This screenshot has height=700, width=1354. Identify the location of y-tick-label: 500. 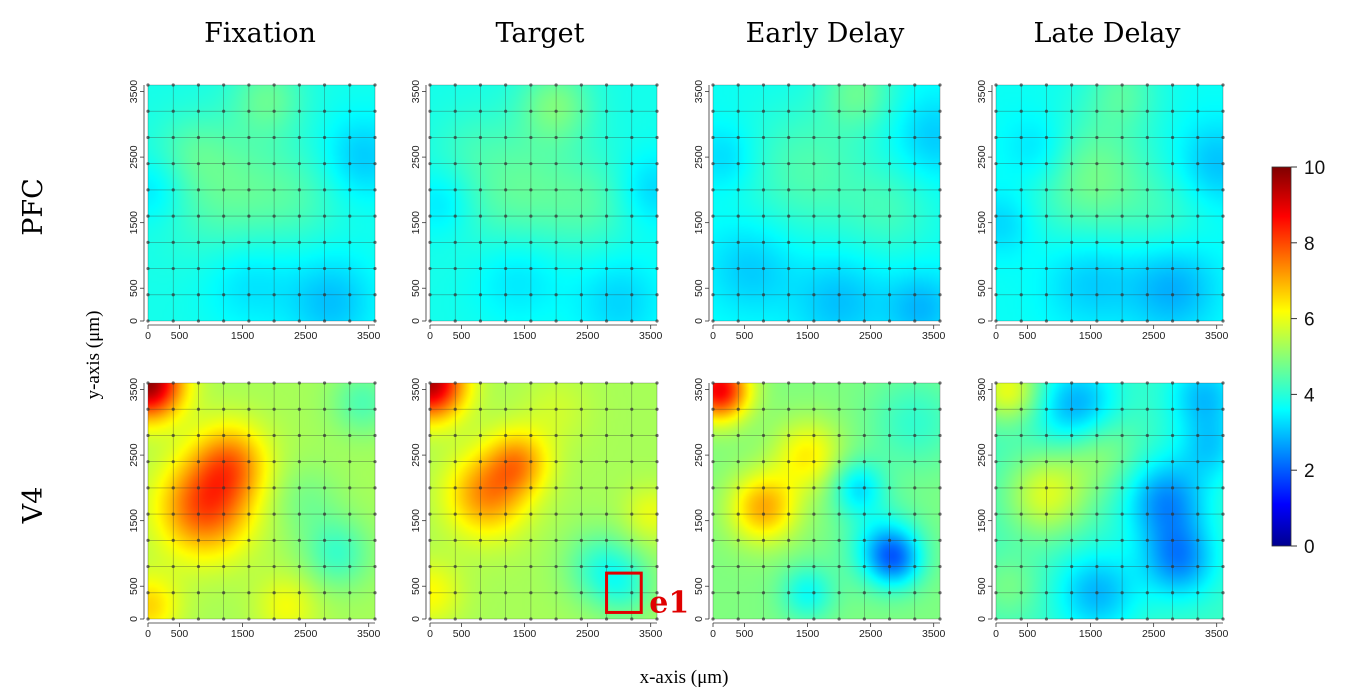
(982, 586).